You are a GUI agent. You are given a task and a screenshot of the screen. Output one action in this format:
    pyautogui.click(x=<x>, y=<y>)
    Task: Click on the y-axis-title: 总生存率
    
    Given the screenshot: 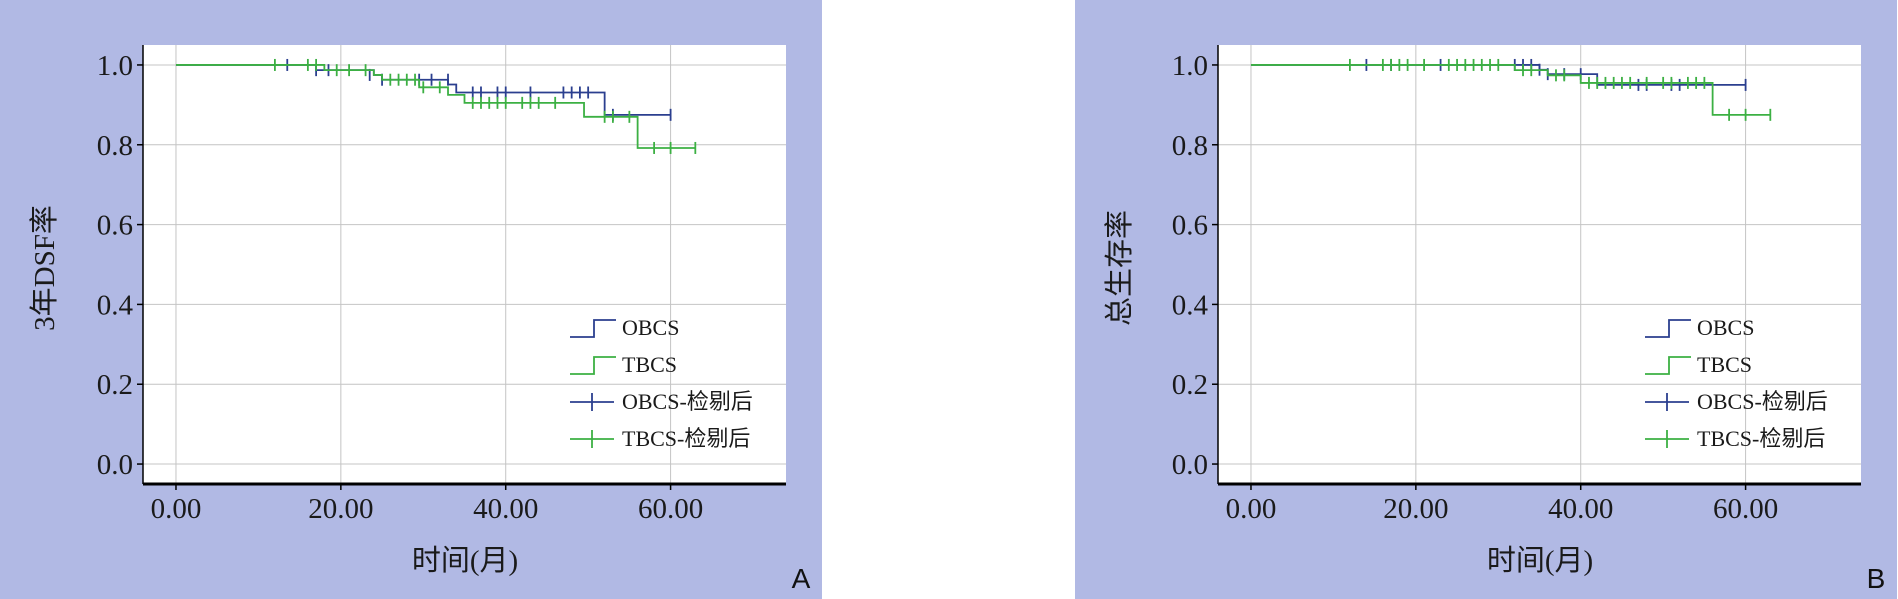 What is the action you would take?
    pyautogui.click(x=1119, y=268)
    